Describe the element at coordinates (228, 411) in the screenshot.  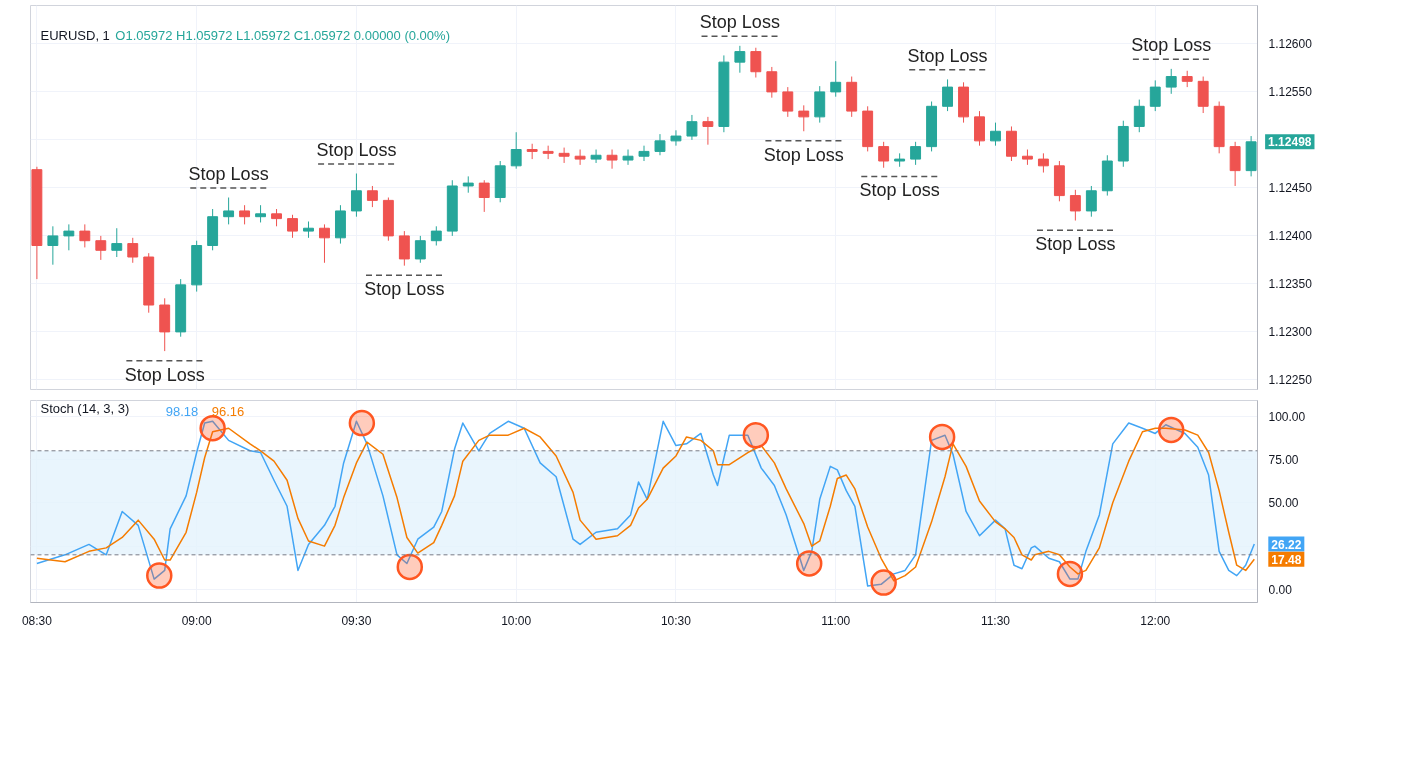
I see `series-label: 96.16` at that location.